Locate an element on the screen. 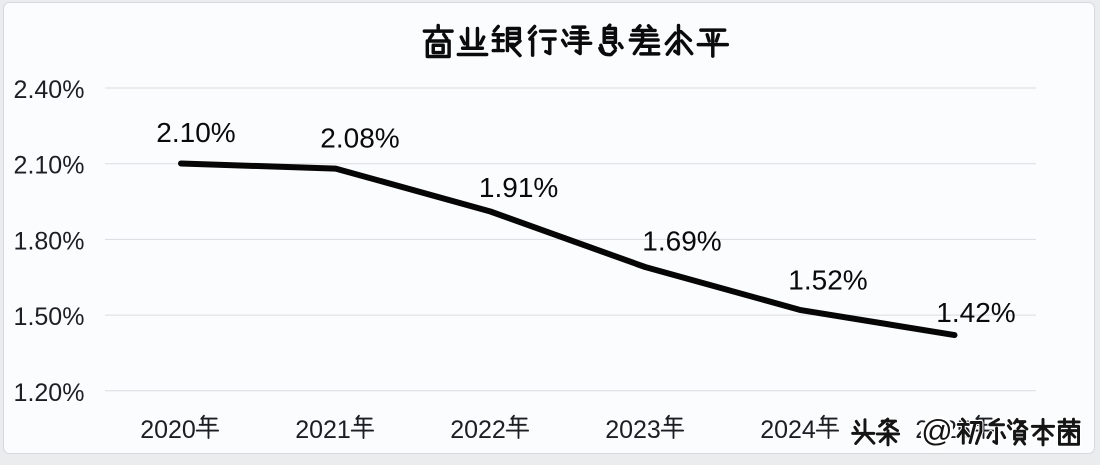 The height and width of the screenshot is (465, 1100). svg-text: 2022 is located at coordinates (478, 430).